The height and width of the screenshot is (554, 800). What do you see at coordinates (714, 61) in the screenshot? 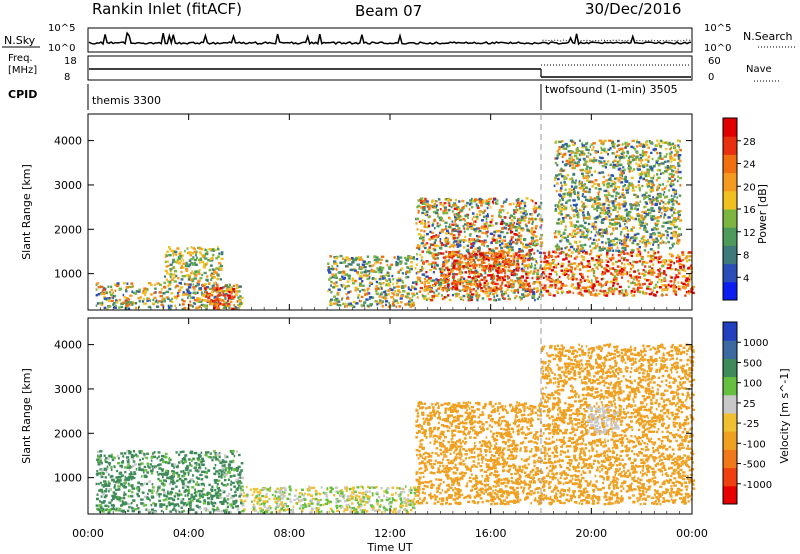
I see `nave-tick-top: 60` at bounding box center [714, 61].